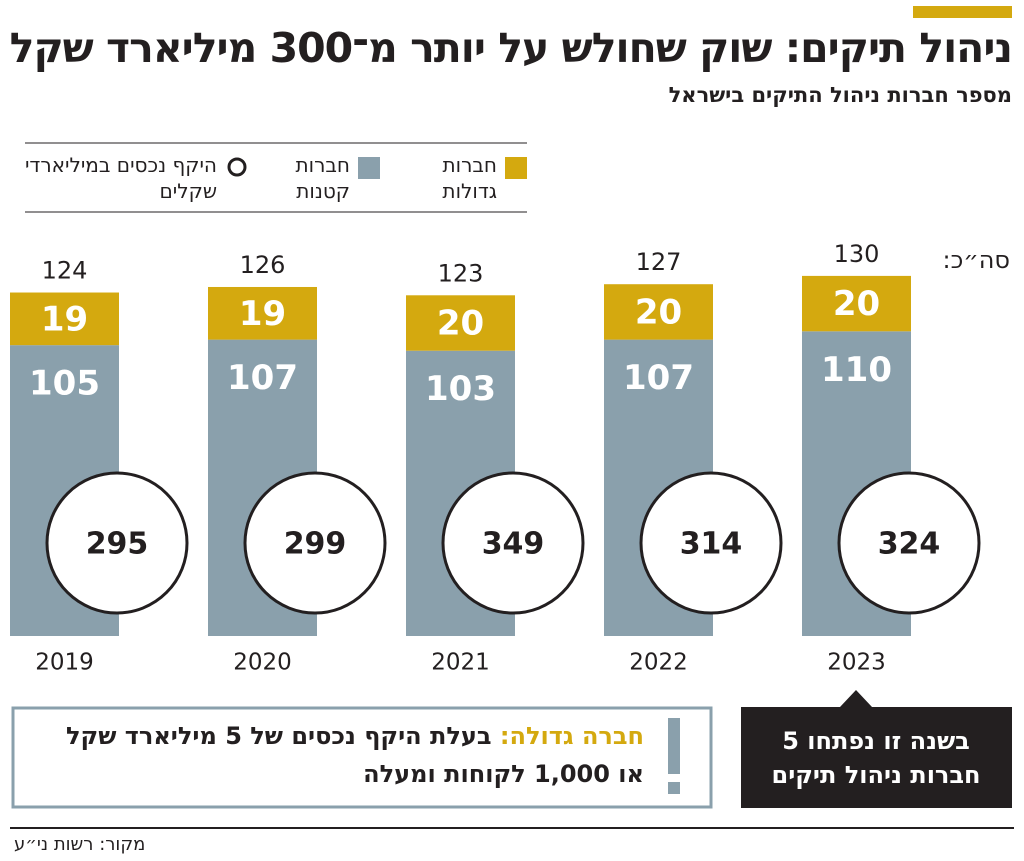 Image resolution: width=1024 pixels, height=861 pixels. I want to click on total-label: סה״כ:, so click(976, 260).